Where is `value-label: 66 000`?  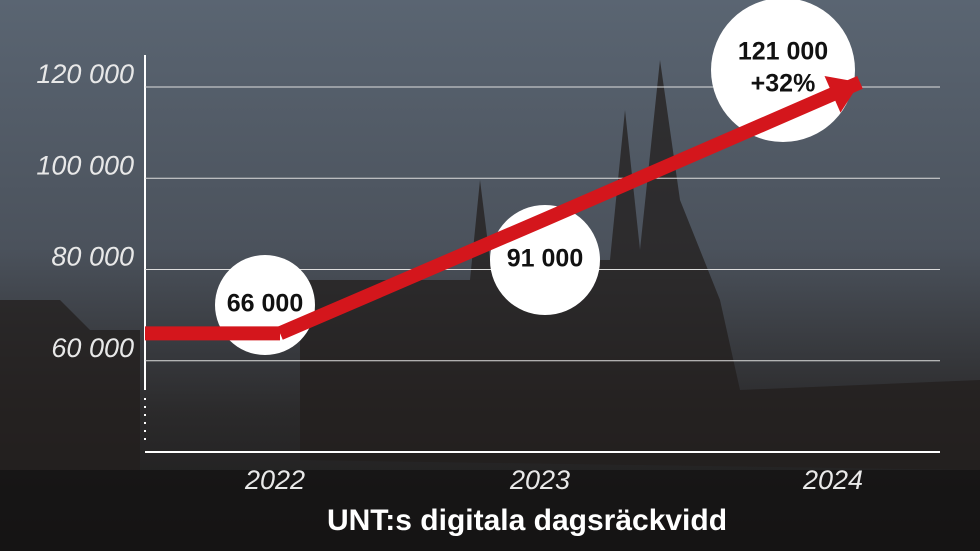 value-label: 66 000 is located at coordinates (265, 304).